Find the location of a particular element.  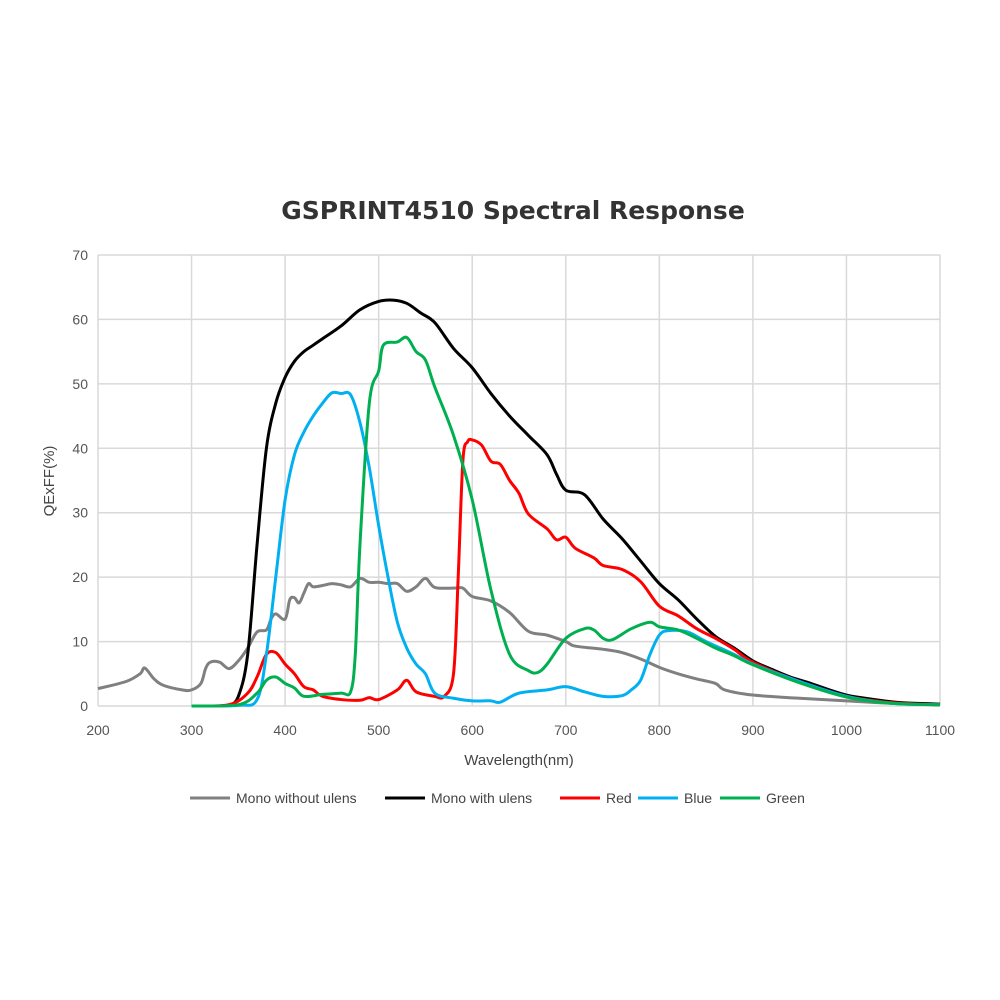

x-axis-label: Wavelength(nm) is located at coordinates (518, 760).